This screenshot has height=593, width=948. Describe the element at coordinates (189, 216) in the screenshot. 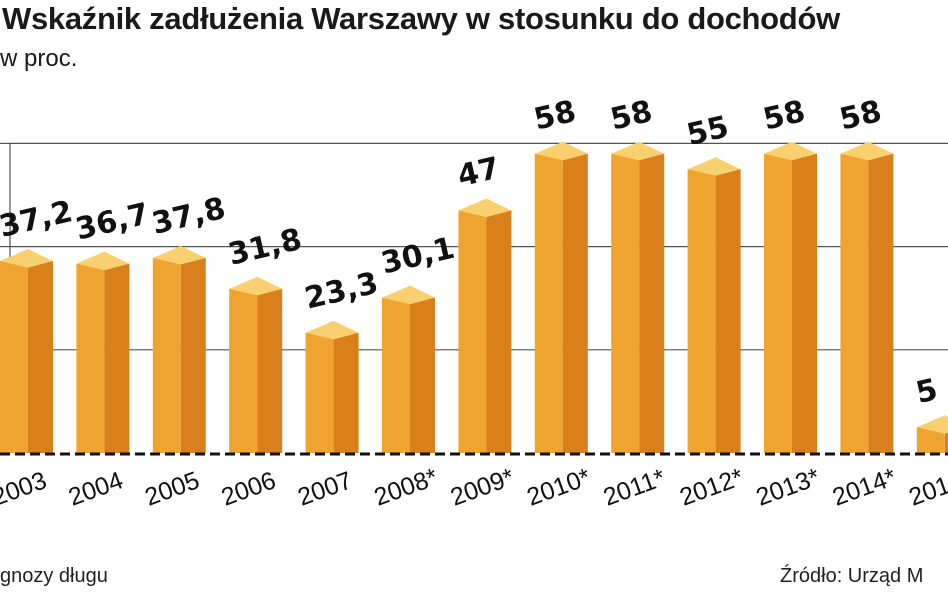

I see `value-label: 37,8` at that location.